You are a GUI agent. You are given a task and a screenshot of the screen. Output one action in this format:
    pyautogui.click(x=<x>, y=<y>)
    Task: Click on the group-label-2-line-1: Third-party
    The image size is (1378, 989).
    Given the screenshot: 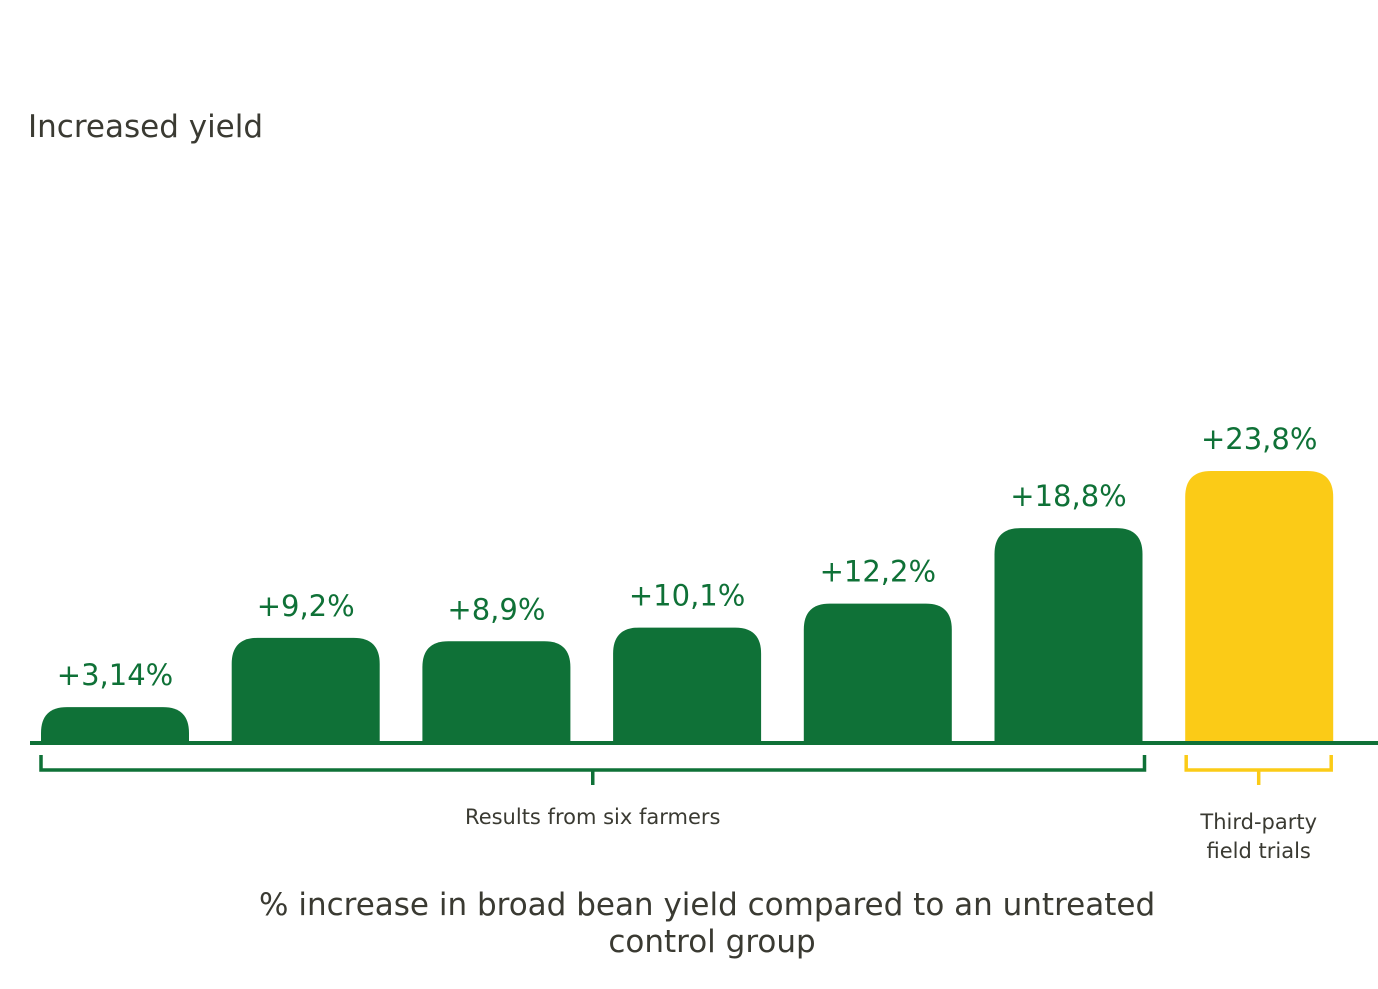 What is the action you would take?
    pyautogui.click(x=1258, y=822)
    